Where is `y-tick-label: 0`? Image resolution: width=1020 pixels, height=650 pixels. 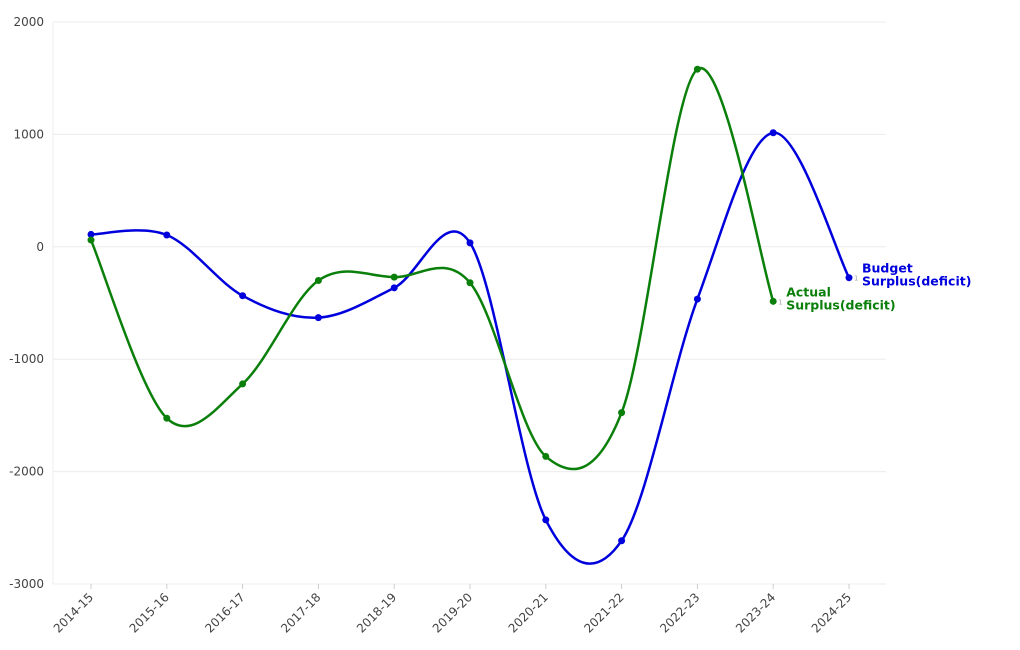 y-tick-label: 0 is located at coordinates (40, 247).